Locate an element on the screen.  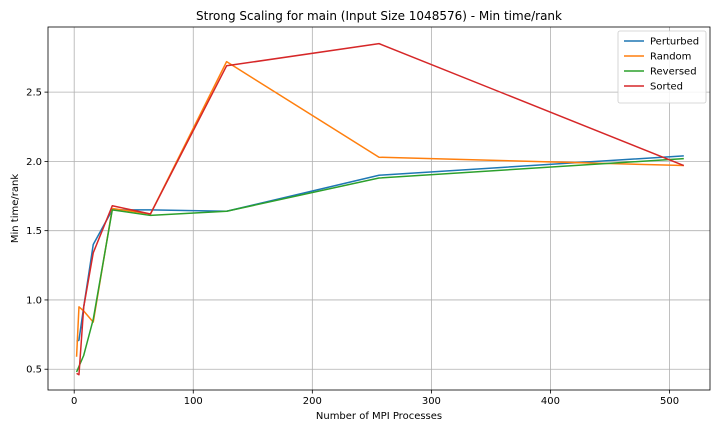
y-tick-label: 1.0 is located at coordinates (34, 300).